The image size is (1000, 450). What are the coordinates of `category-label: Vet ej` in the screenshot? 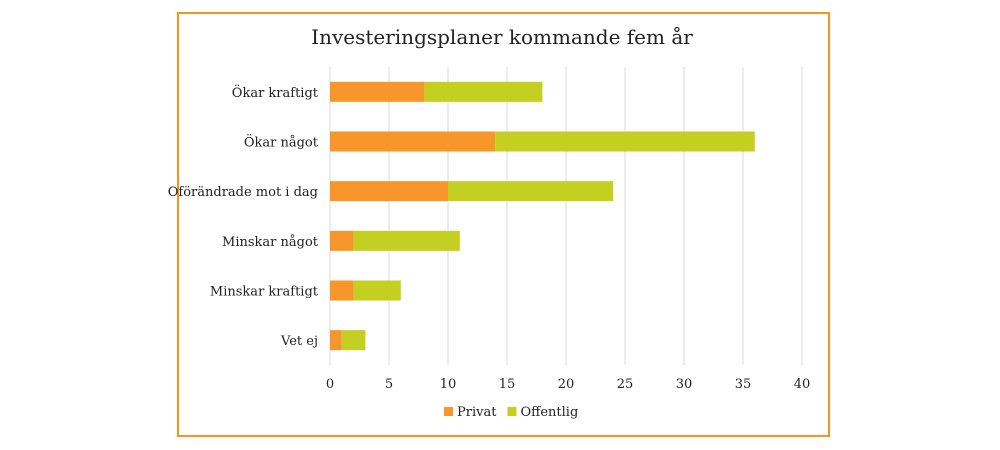 It's located at (299, 341).